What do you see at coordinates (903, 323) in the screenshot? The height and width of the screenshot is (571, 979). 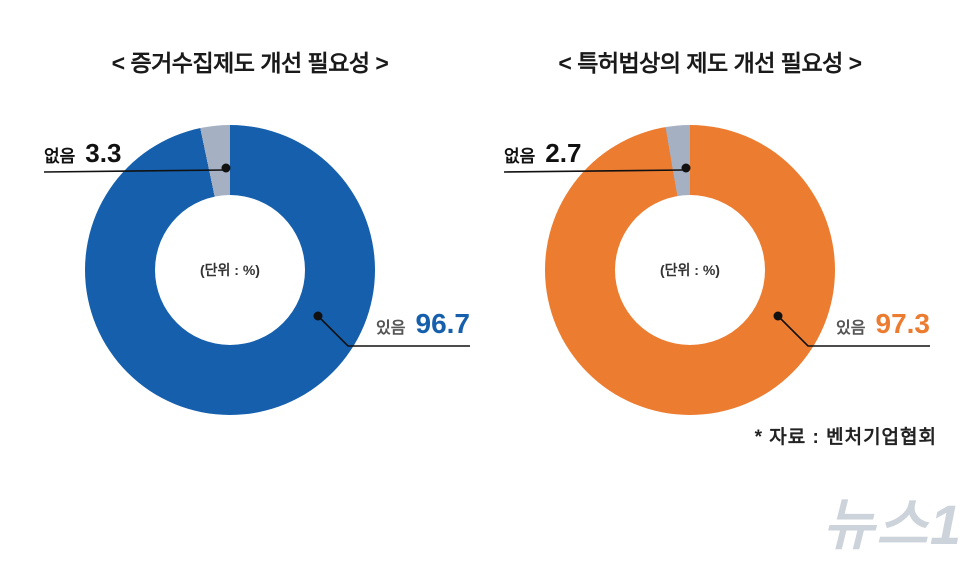 I see `yes-value: 97.3` at bounding box center [903, 323].